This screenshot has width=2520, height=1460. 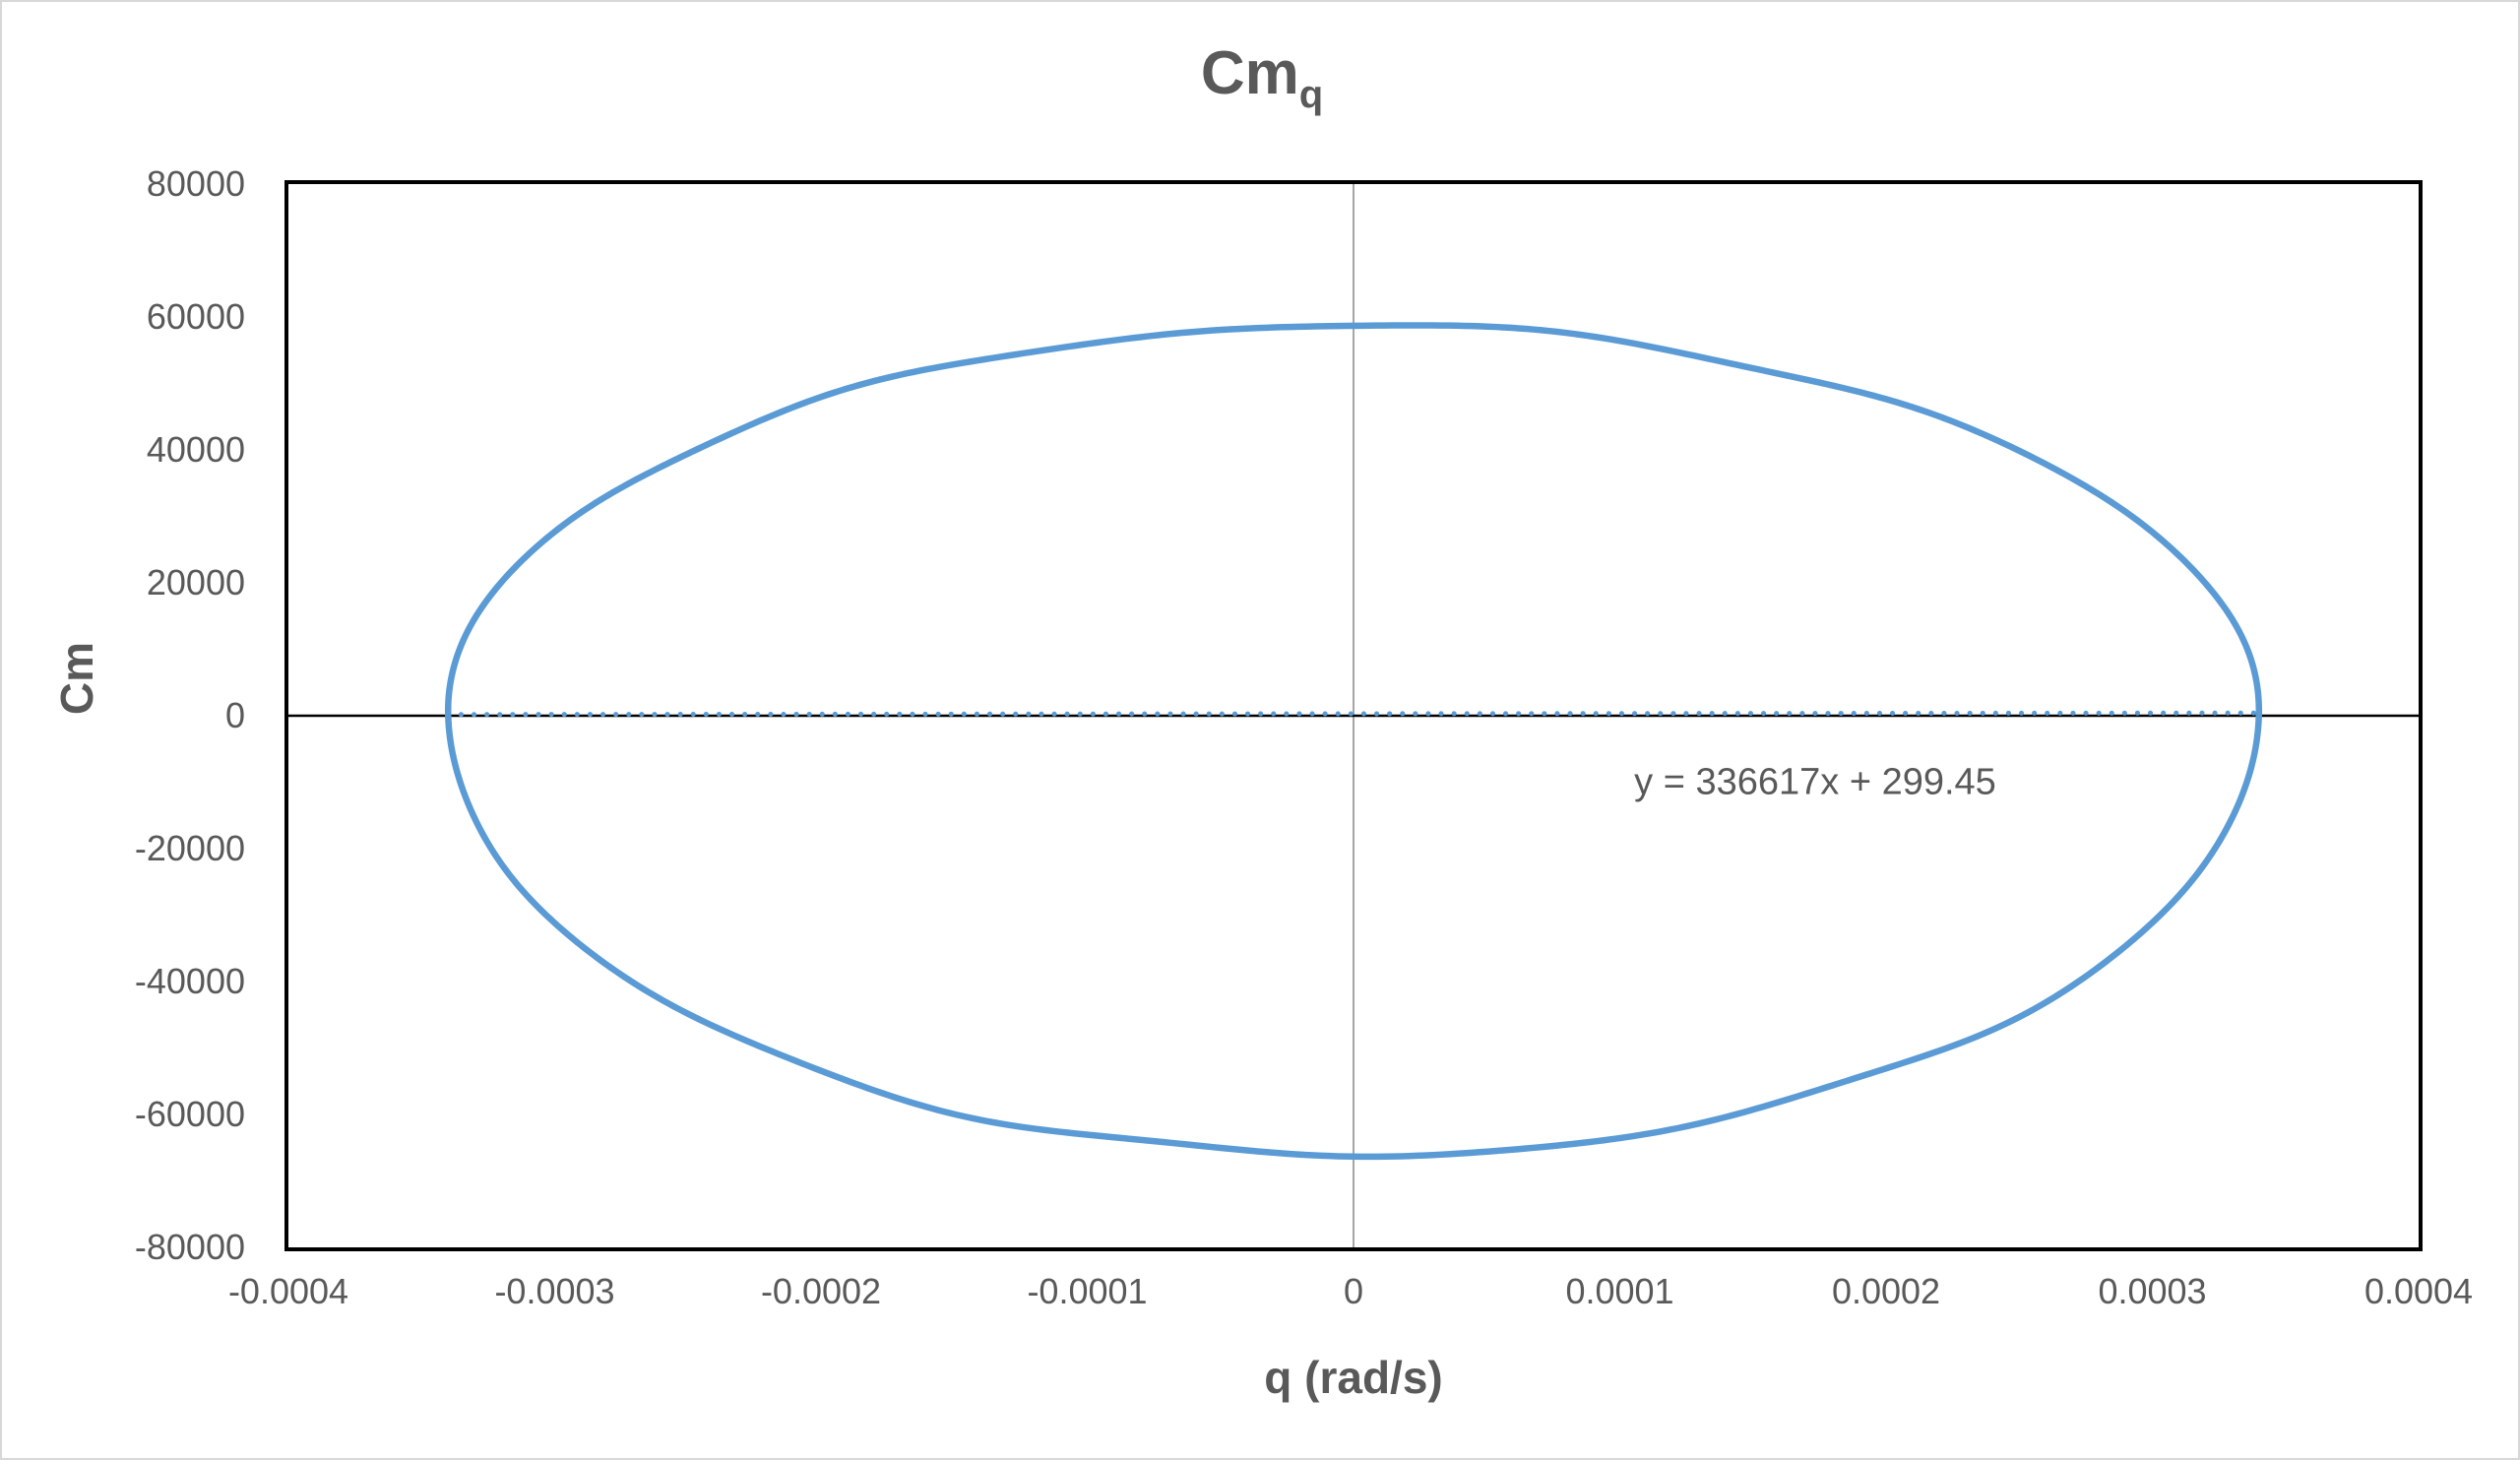 What do you see at coordinates (234, 715) in the screenshot?
I see `y-tick-label: 0` at bounding box center [234, 715].